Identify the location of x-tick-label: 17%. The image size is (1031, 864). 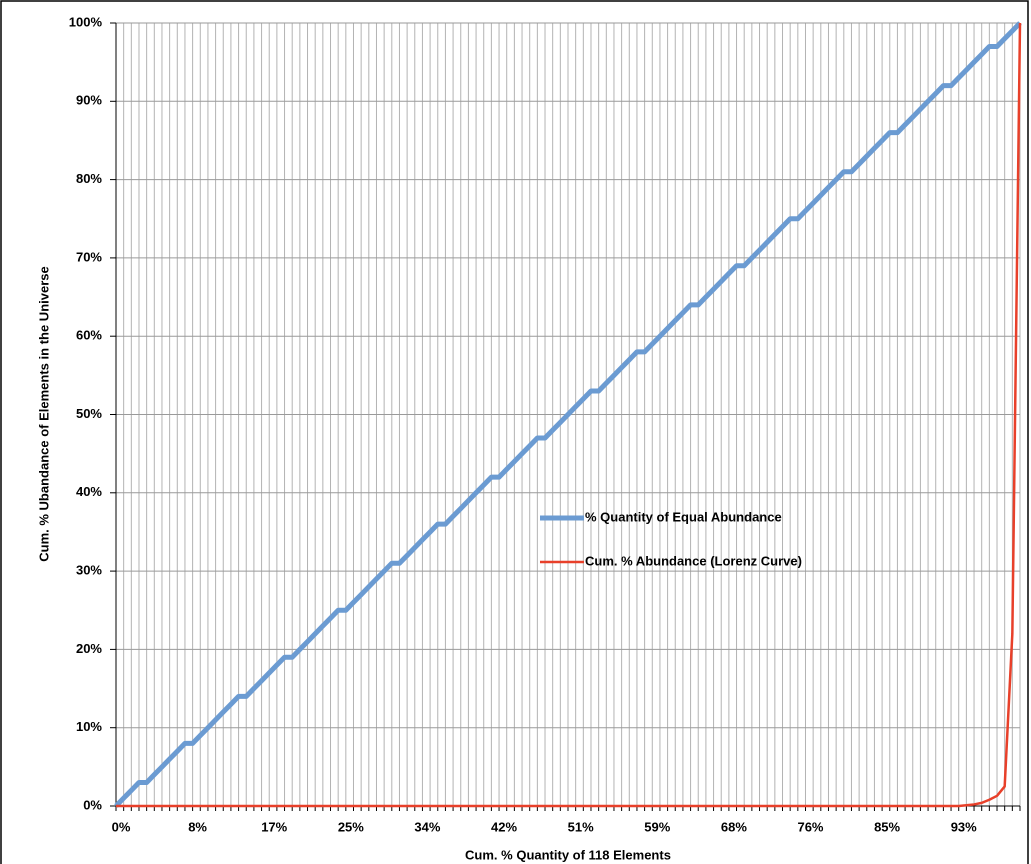
(274, 826).